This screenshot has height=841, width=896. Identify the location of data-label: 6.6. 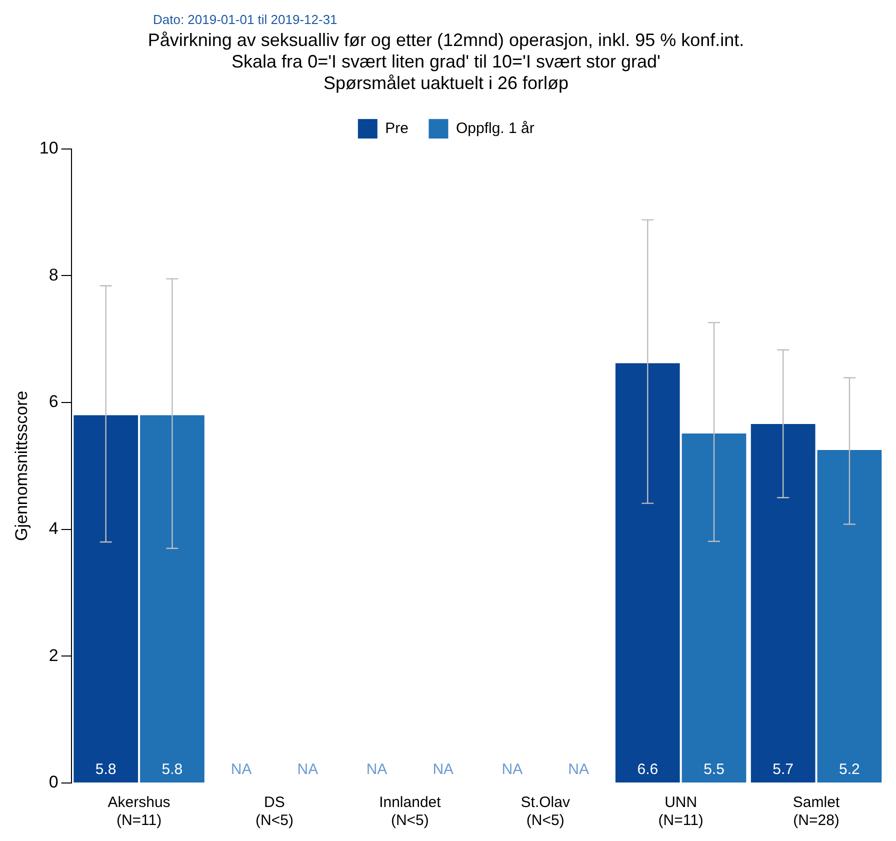
(647, 769).